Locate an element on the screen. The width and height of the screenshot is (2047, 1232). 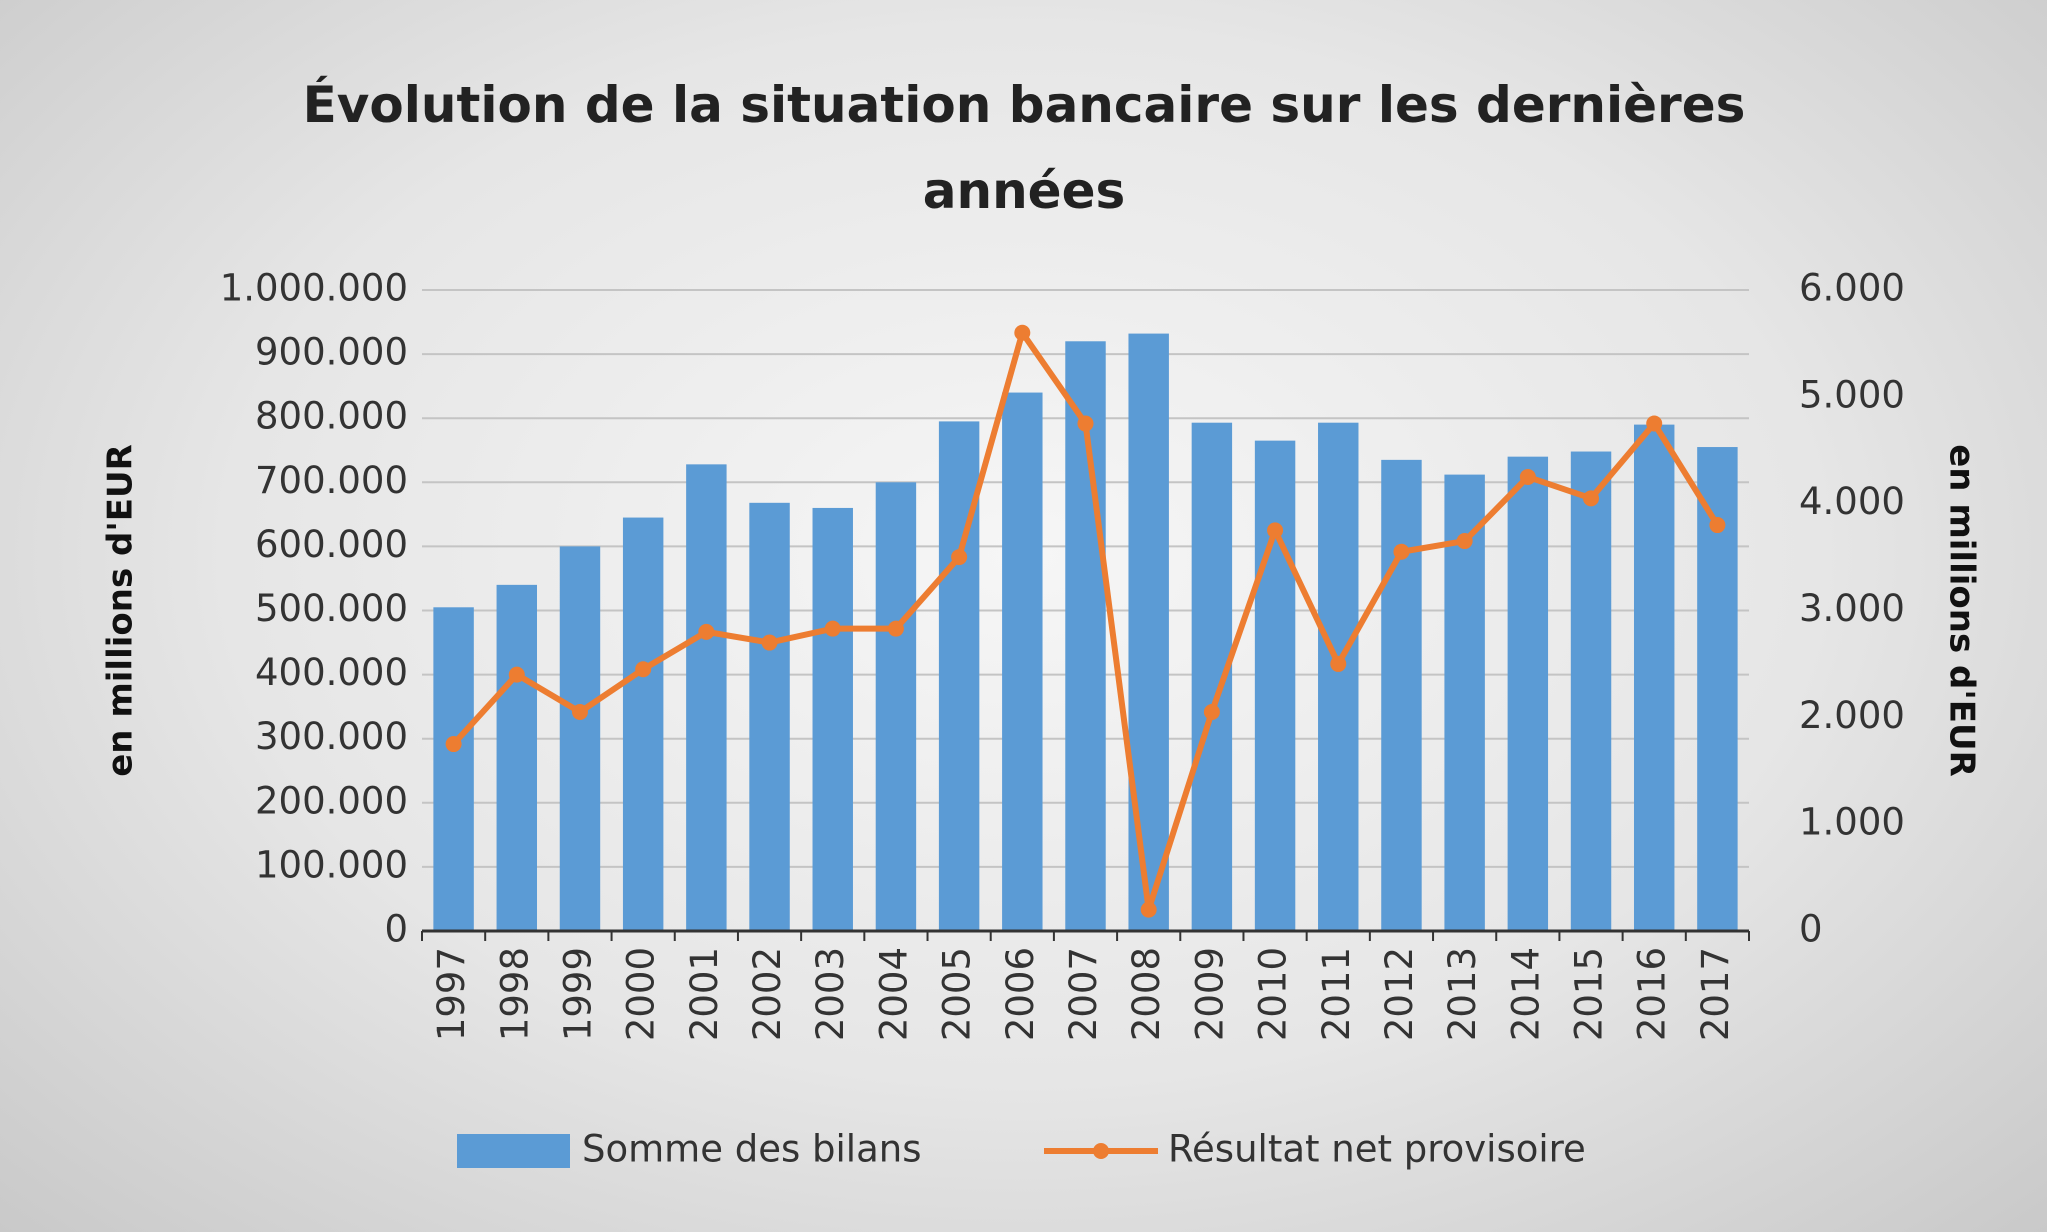
legend-label: Résultat net provisoire is located at coordinates (1377, 1149).